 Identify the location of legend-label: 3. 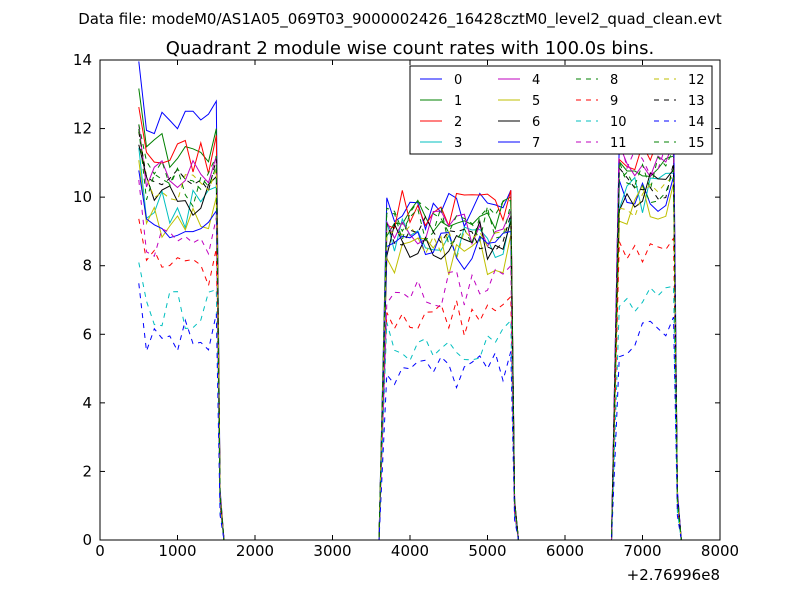
(458, 143).